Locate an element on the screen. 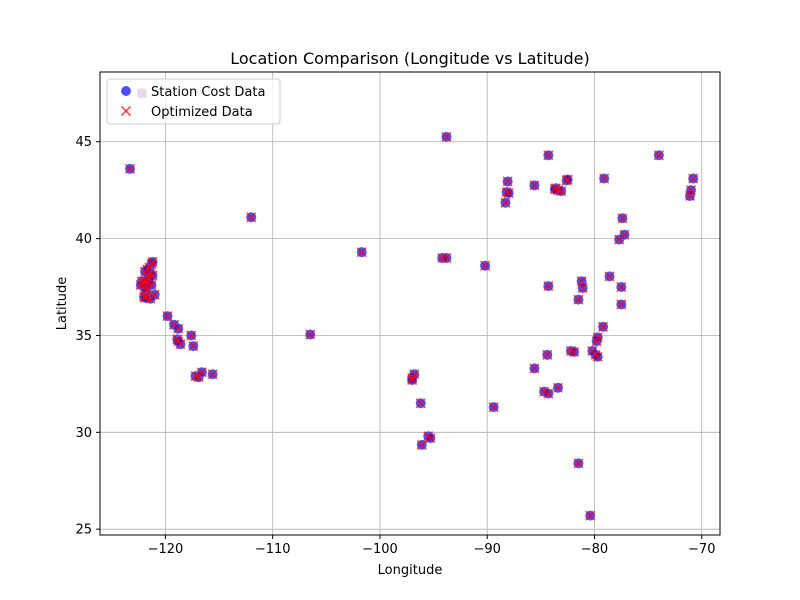 The image size is (800, 600). legend-marker-optimized is located at coordinates (126, 111).